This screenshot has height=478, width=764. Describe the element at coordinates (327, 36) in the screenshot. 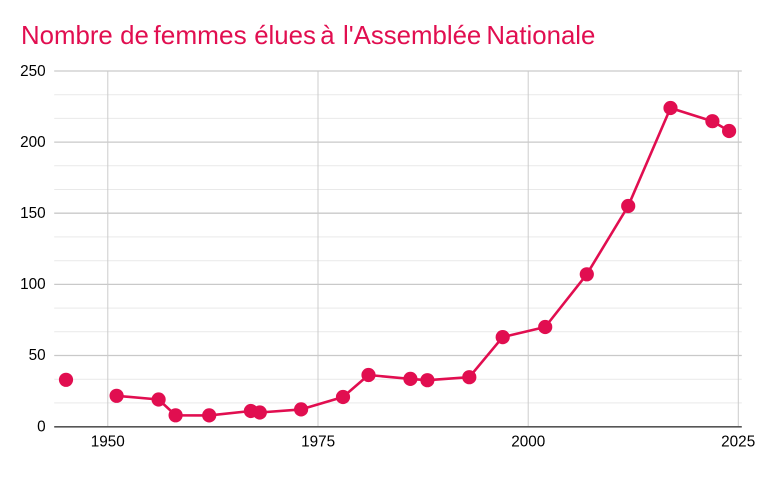

I see `svg-text: à` at that location.